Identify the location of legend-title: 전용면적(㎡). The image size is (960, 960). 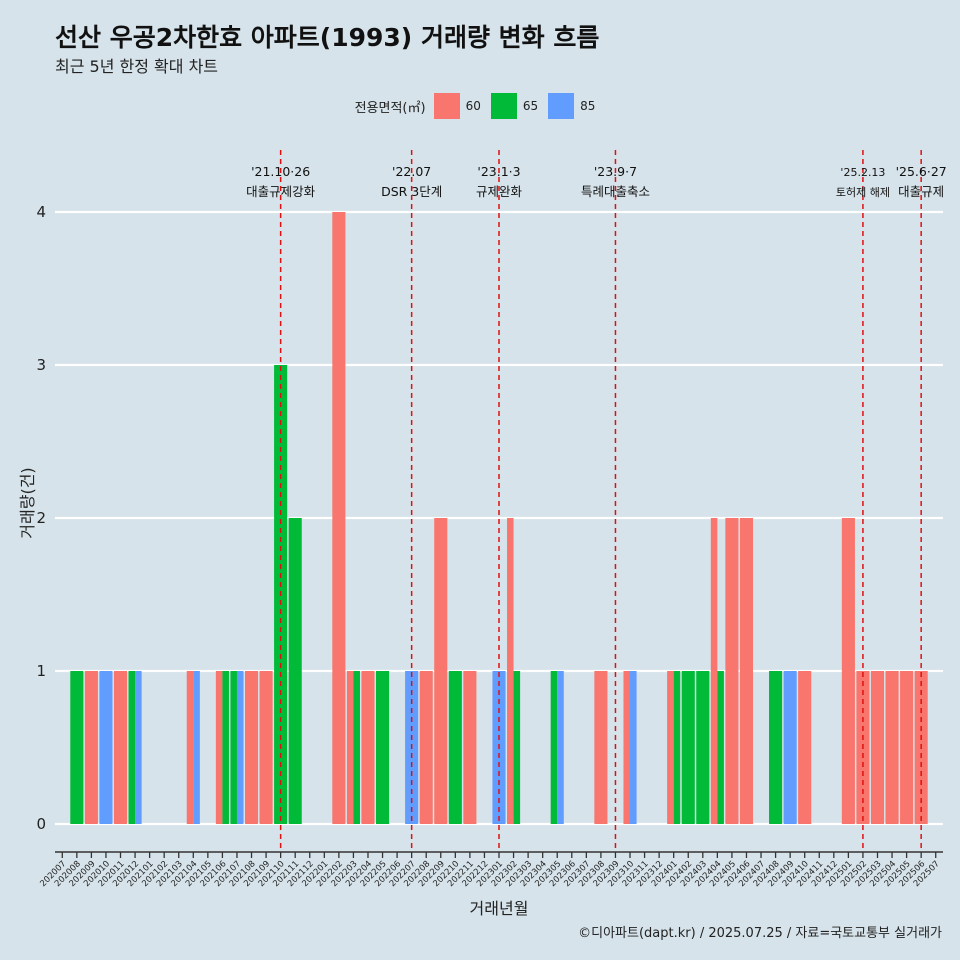
(390, 108).